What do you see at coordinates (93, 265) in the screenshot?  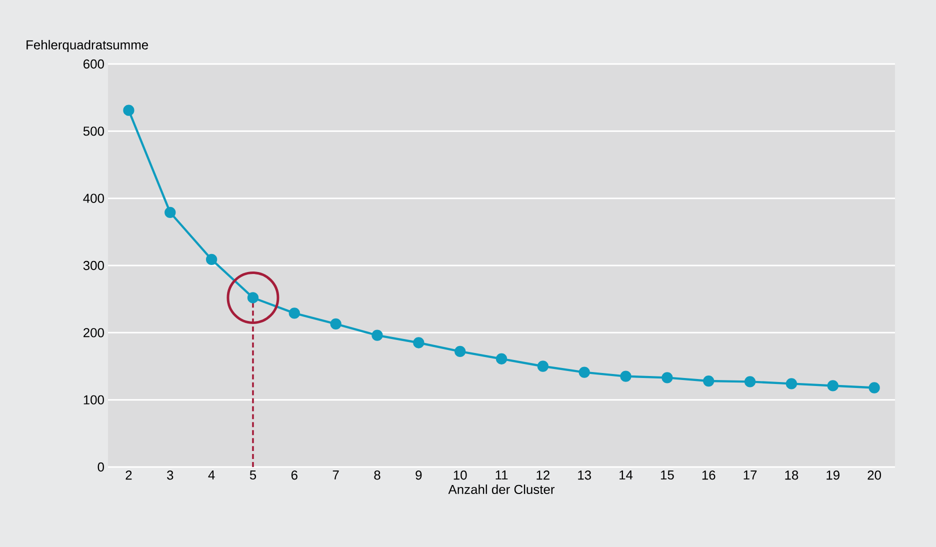 I see `y-tick-label: 300` at bounding box center [93, 265].